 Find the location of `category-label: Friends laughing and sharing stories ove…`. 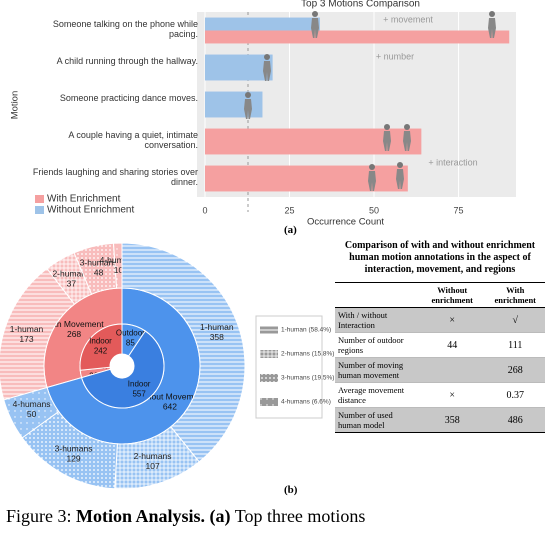

category-label: Friends laughing and sharing stories ove… is located at coordinates (115, 176).